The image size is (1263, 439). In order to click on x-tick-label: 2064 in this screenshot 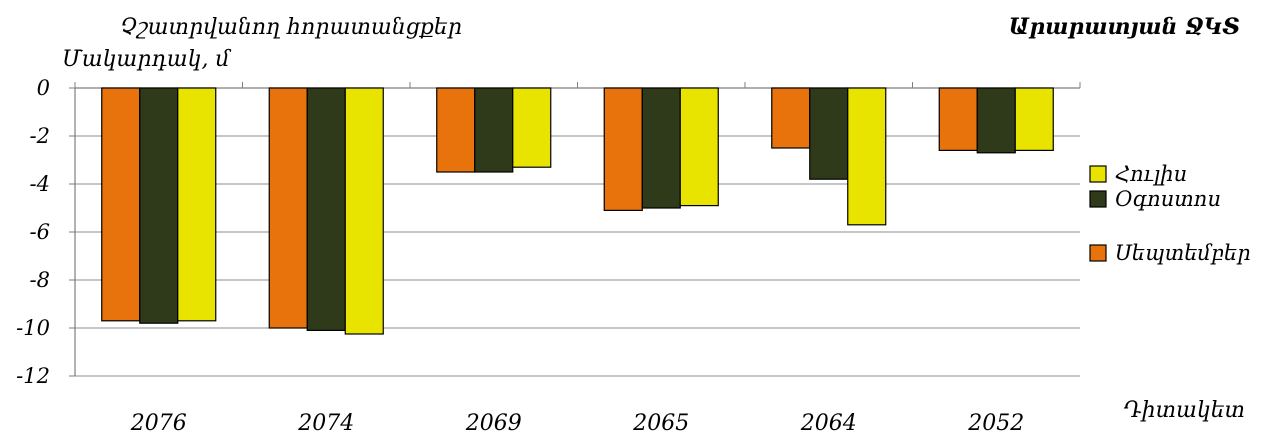, I will do `click(828, 423)`.